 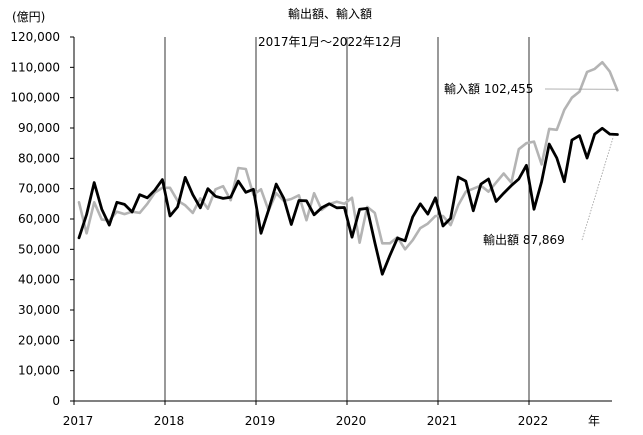 I want to click on x-axis-label: 年, so click(x=594, y=421).